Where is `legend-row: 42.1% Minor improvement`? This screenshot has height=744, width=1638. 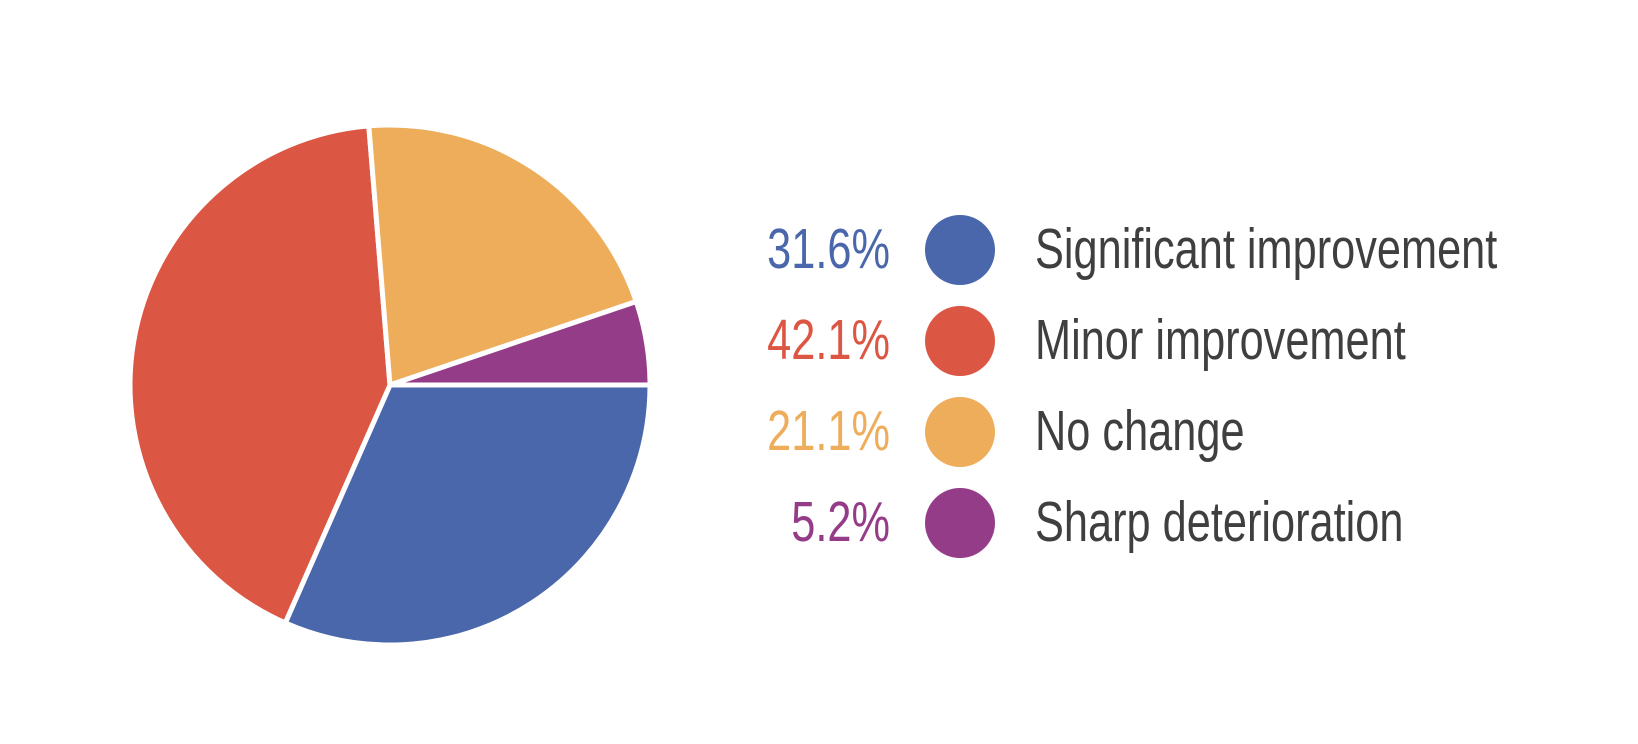 legend-row: 42.1% Minor improvement is located at coordinates (1179, 340).